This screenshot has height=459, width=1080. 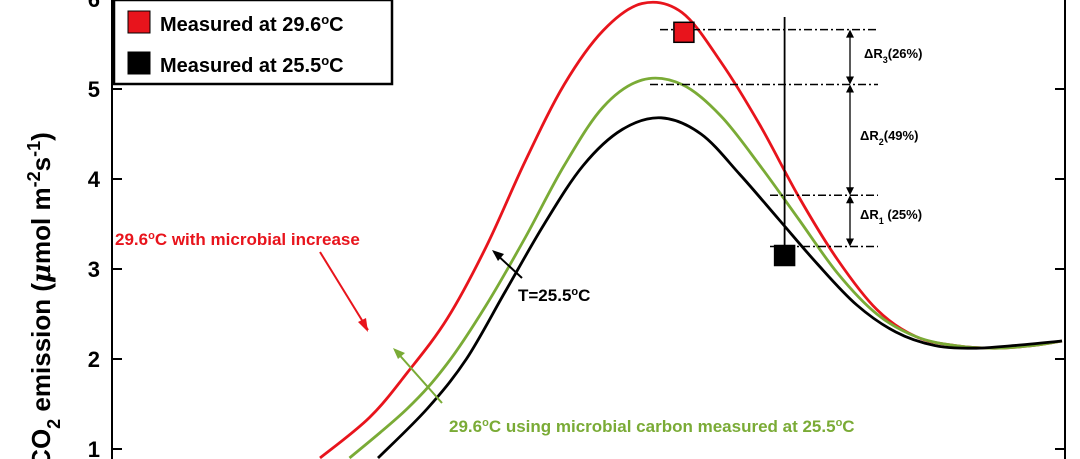 I want to click on y-tick-label: 2, so click(x=94, y=359).